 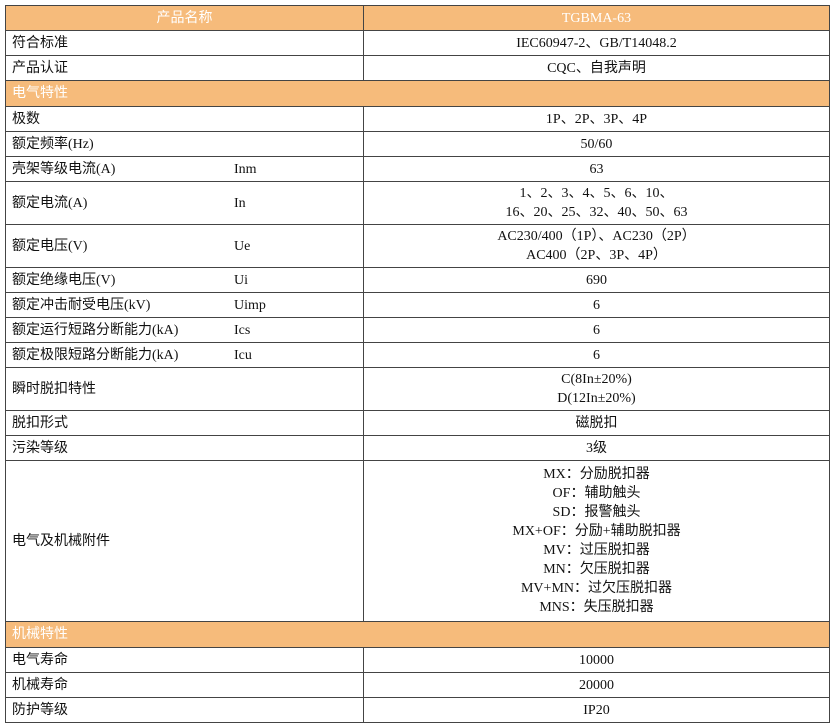 I want to click on spec-label-cell: 产品认证, so click(x=184, y=68).